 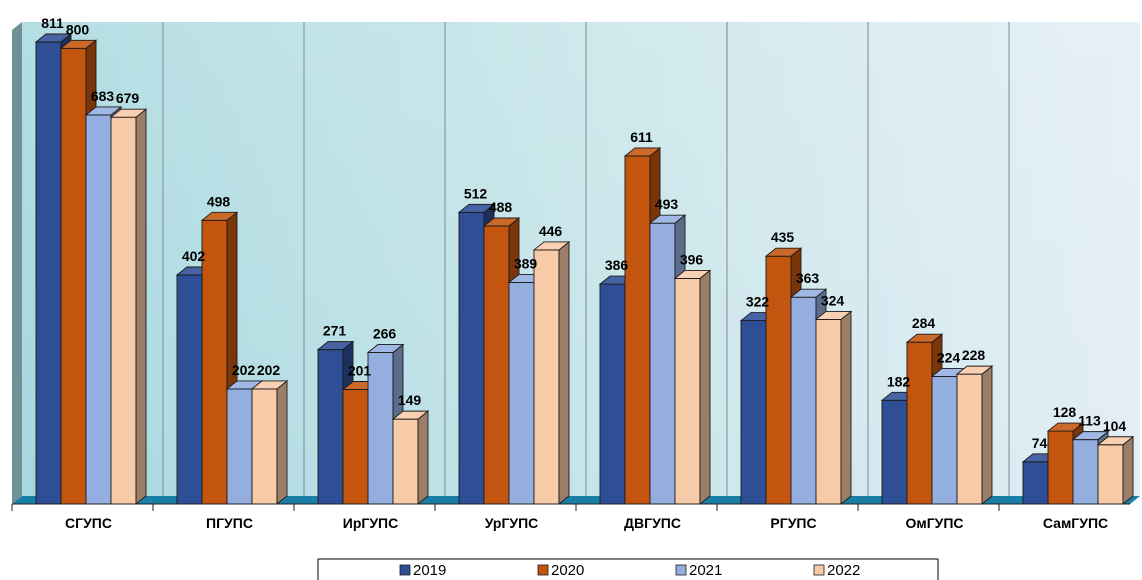 What do you see at coordinates (501, 207) in the screenshot?
I see `data-label: 488` at bounding box center [501, 207].